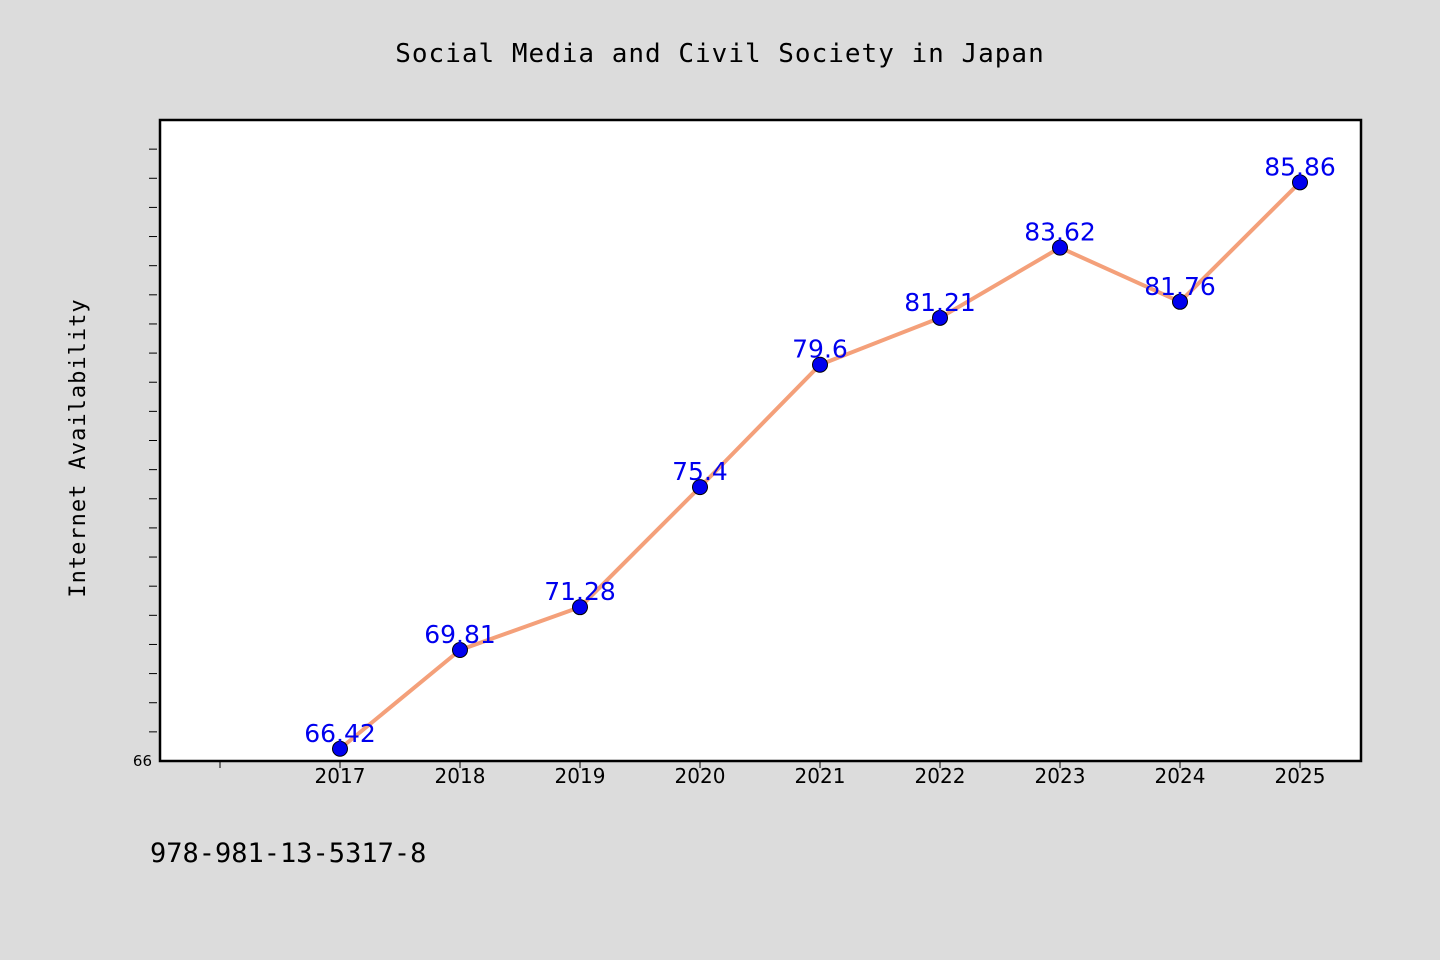 The height and width of the screenshot is (960, 1440). I want to click on data-label: 69.81, so click(460, 634).